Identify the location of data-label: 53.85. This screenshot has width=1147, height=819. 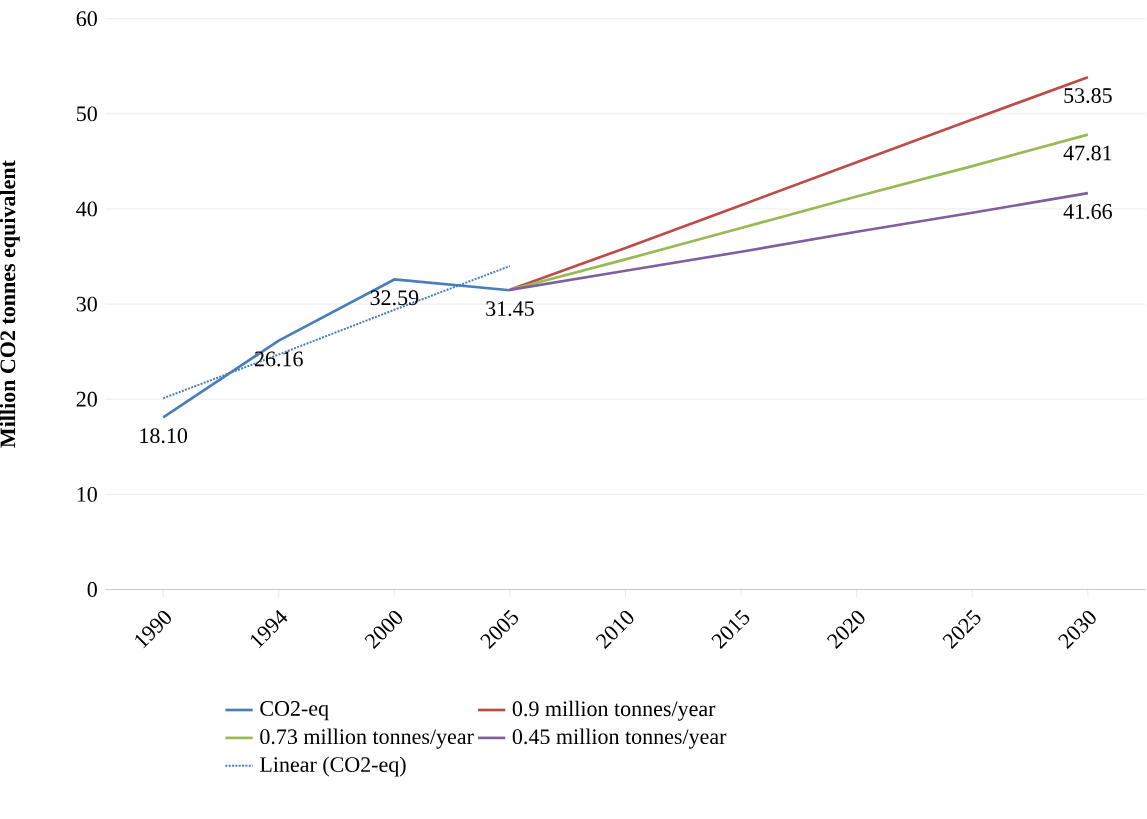
(1088, 96).